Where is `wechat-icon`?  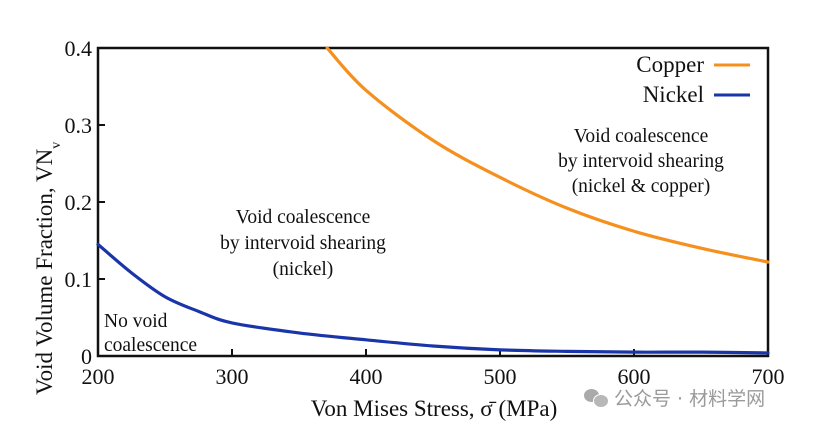
wechat-icon is located at coordinates (596, 398).